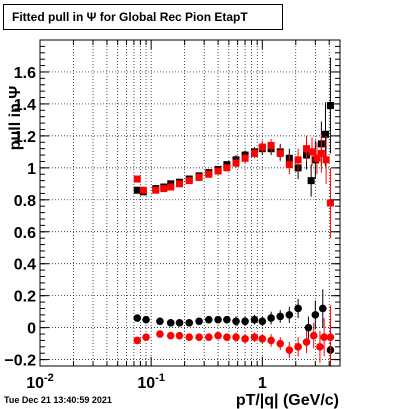  I want to click on x-axis-title: pT/|q| (GeV/c), so click(287, 400).